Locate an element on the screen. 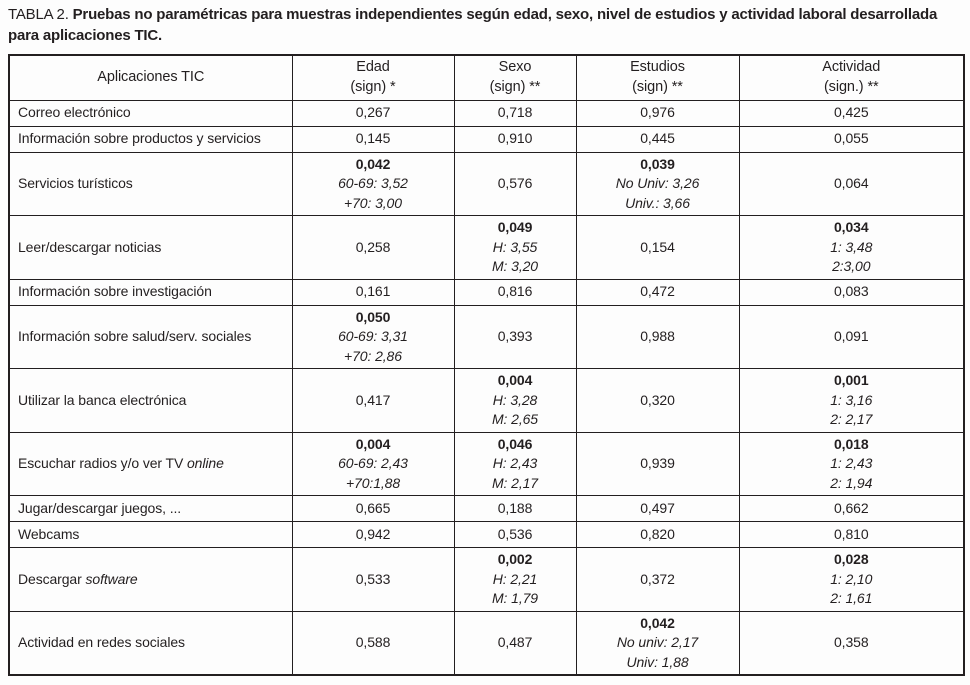 The width and height of the screenshot is (970, 685). actividad-cell: 0,064 is located at coordinates (851, 183).